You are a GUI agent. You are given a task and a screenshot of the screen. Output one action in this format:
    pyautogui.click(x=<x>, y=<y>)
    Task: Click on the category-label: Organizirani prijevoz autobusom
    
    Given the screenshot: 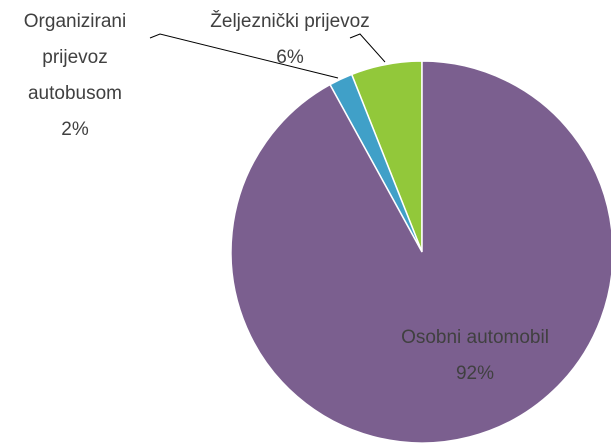 What is the action you would take?
    pyautogui.click(x=75, y=57)
    